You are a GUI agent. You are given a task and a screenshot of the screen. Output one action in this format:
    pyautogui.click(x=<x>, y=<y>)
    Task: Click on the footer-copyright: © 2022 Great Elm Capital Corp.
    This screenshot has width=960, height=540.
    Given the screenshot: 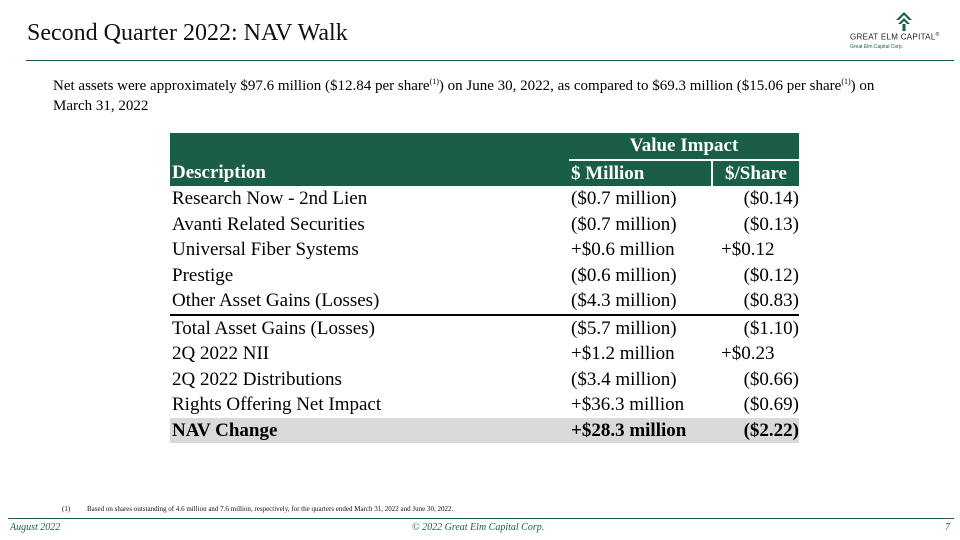 What is the action you would take?
    pyautogui.click(x=478, y=527)
    